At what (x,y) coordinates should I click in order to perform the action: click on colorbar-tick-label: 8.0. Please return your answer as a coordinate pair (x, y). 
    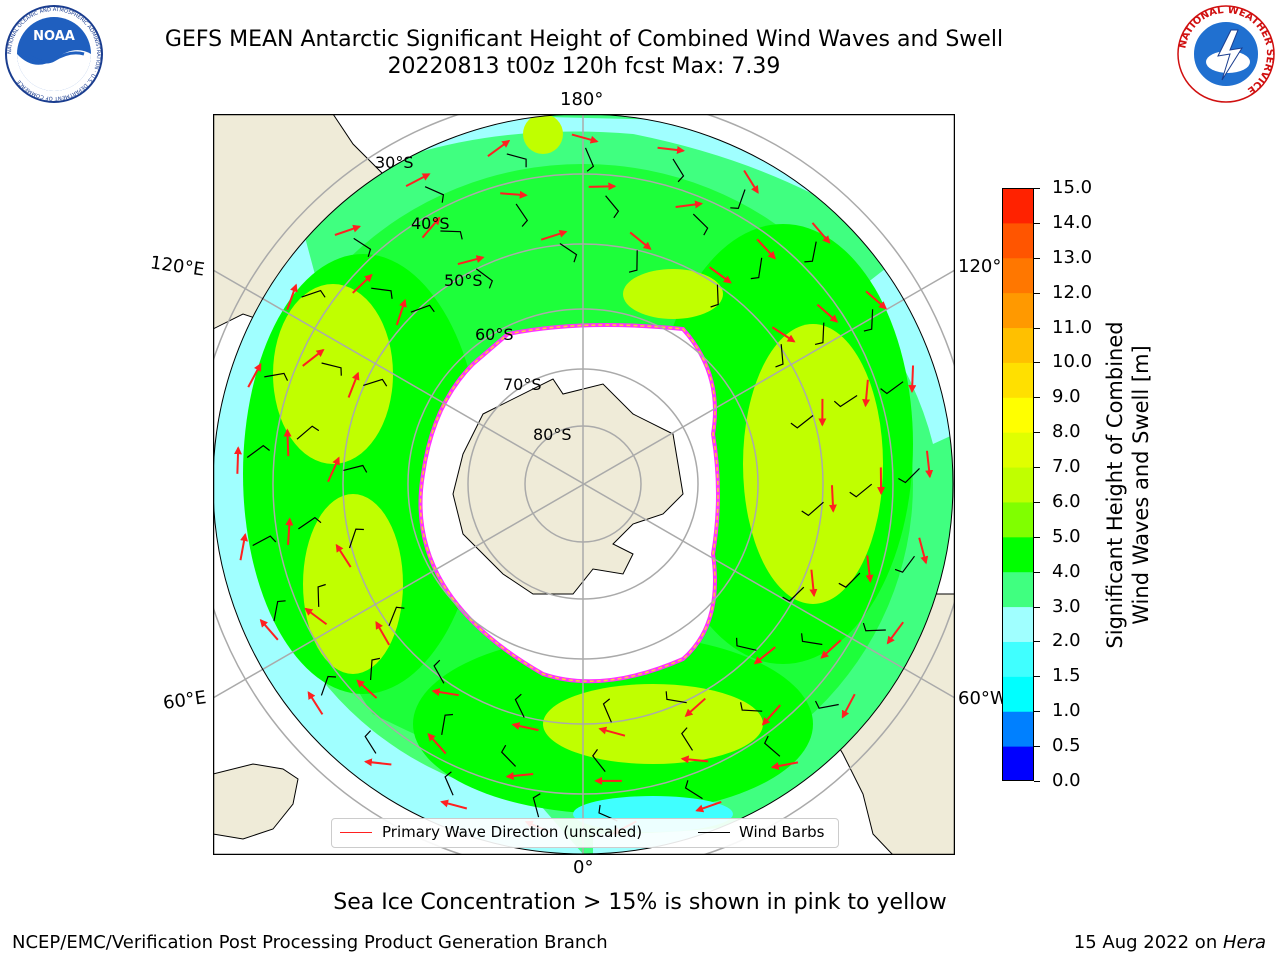
    Looking at the image, I should click on (1066, 432).